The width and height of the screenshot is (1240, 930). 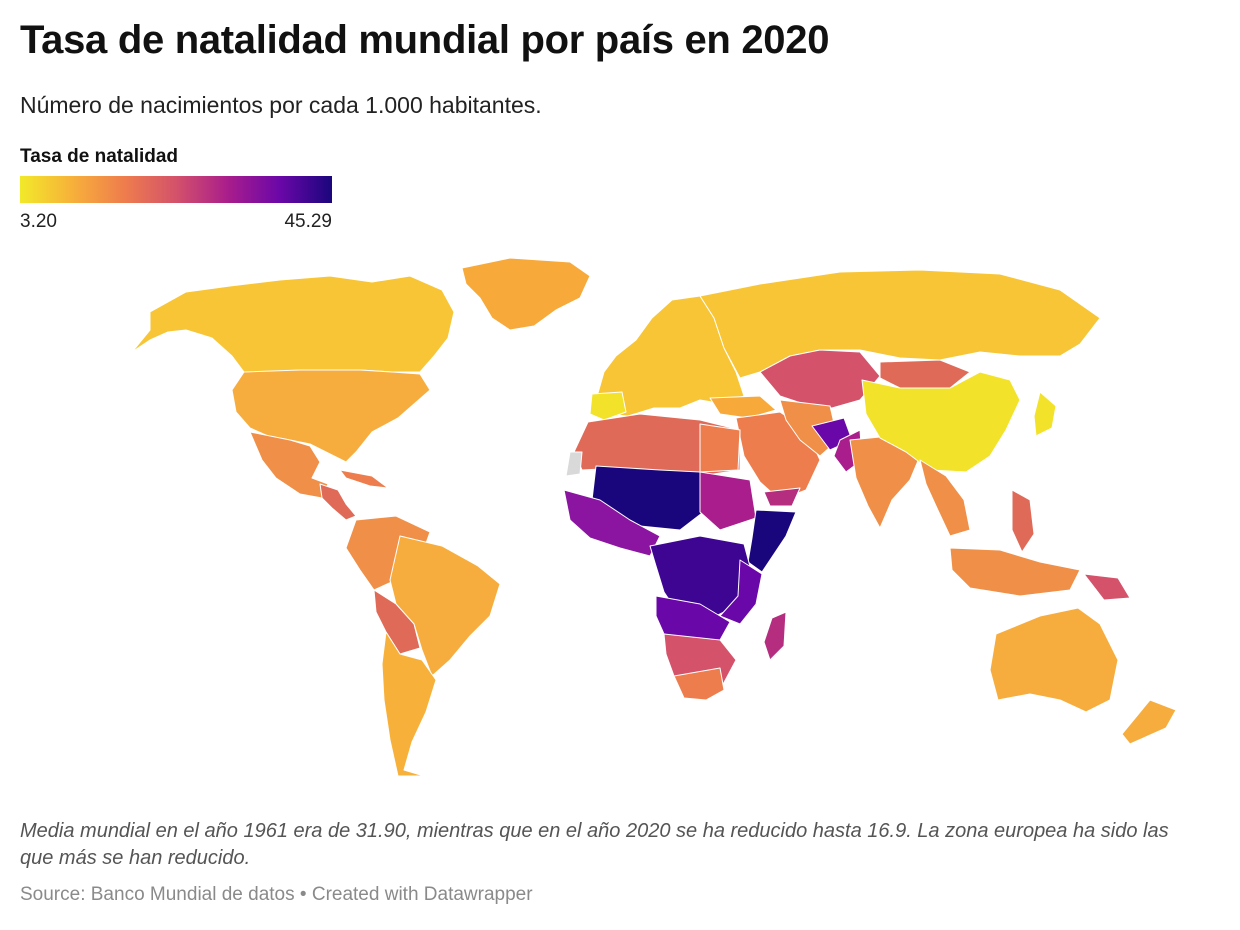 What do you see at coordinates (574, 464) in the screenshot?
I see `no-data-region` at bounding box center [574, 464].